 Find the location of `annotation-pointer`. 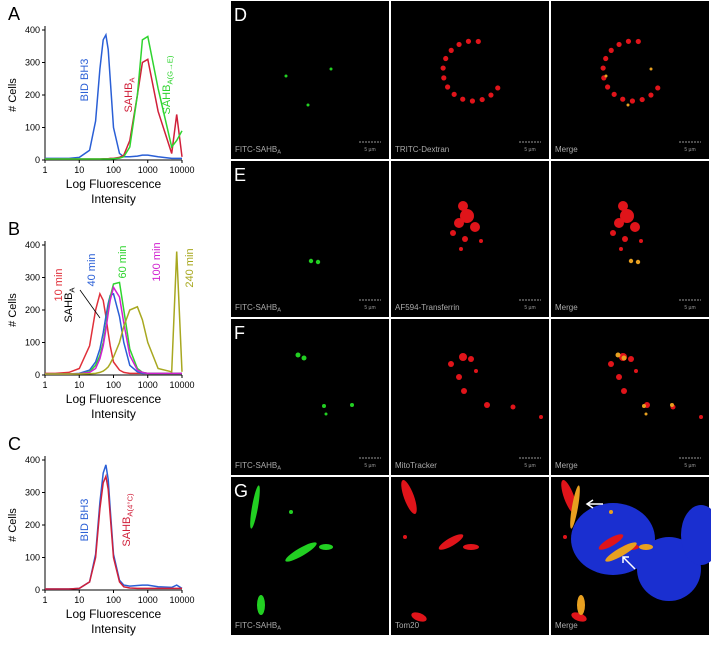

annotation-pointer is located at coordinates (90, 304).